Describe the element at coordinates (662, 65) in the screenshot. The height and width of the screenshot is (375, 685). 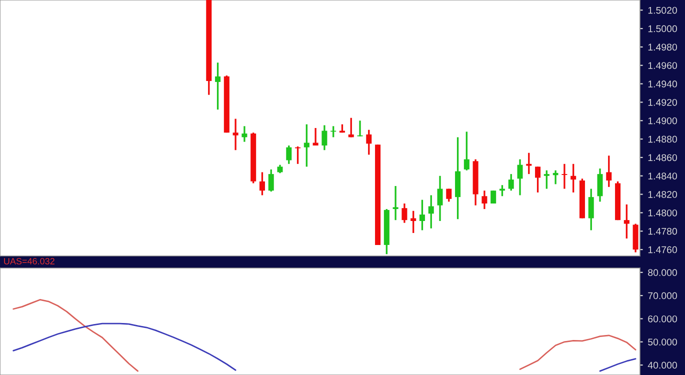
I see `y-tick-label: 1.4960` at that location.